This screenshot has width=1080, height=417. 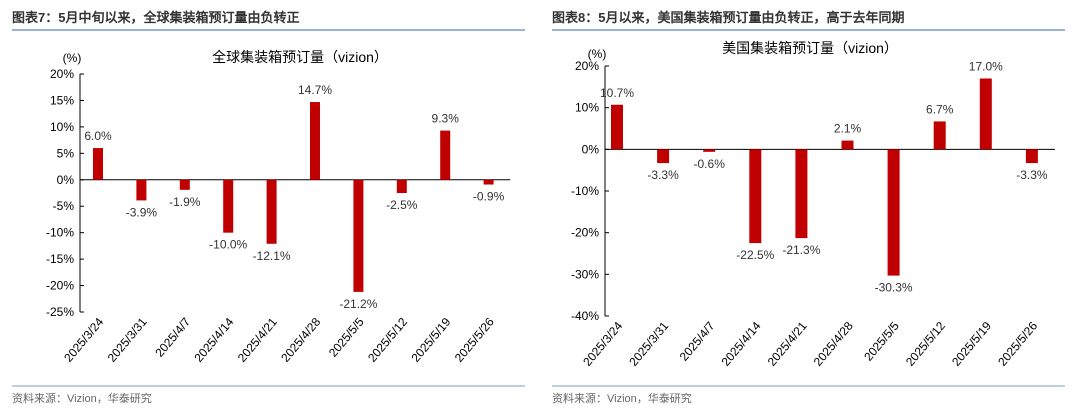 I want to click on data-label: -21.2%, so click(x=358, y=304).